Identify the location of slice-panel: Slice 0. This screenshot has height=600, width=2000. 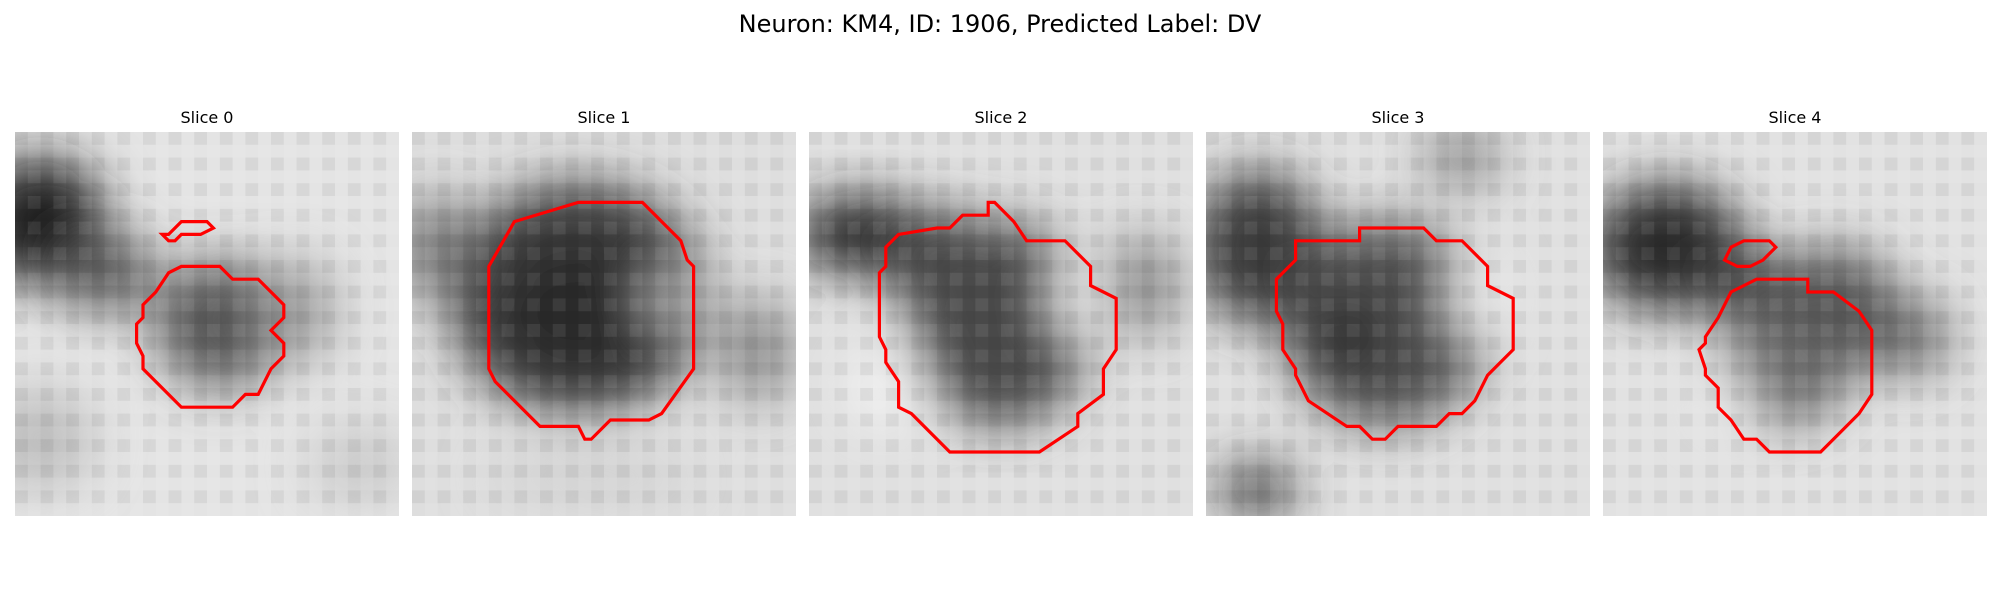
(207, 312).